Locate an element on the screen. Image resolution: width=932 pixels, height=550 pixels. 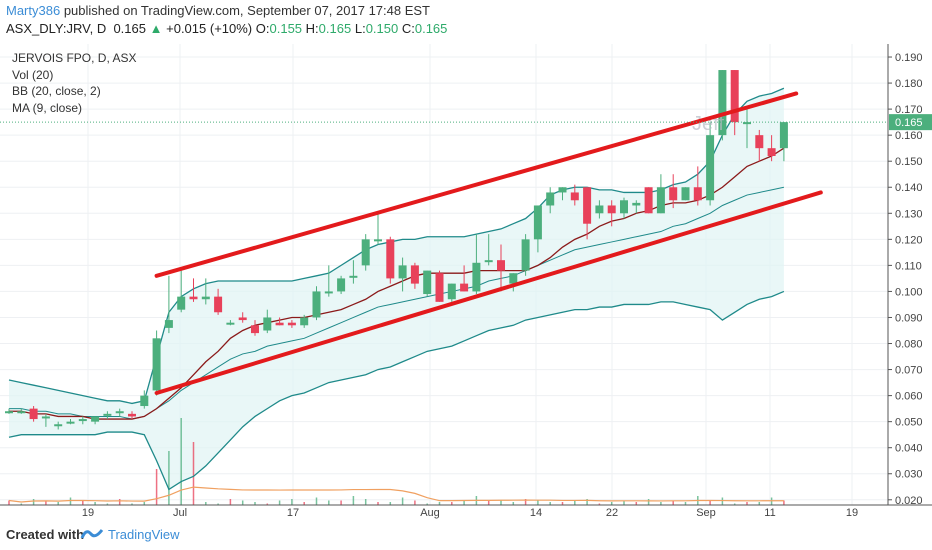
y-tick-label: 0.130 is located at coordinates (909, 214).